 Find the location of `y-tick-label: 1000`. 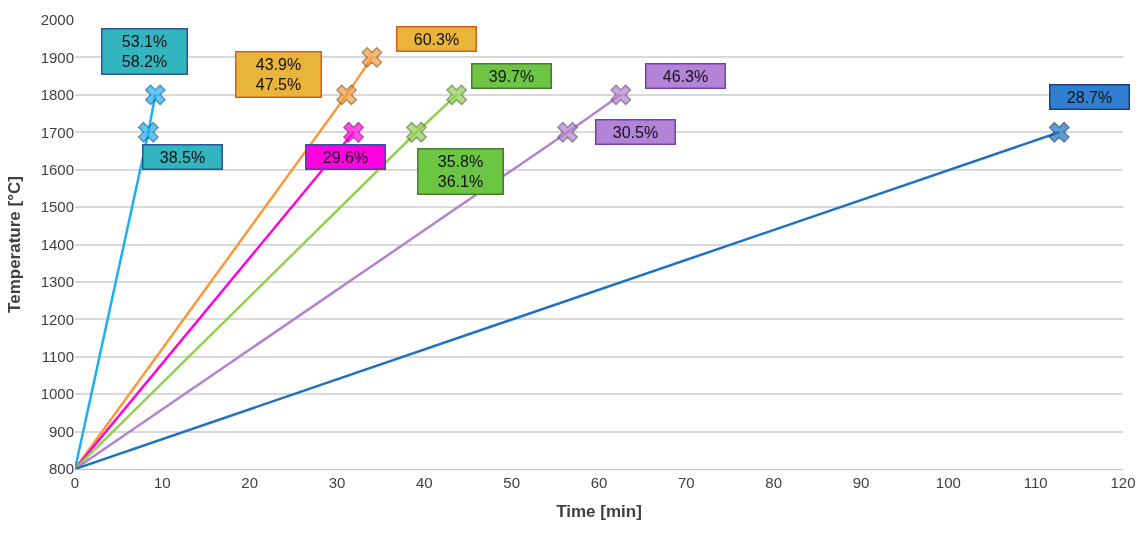

y-tick-label: 1000 is located at coordinates (57, 394).